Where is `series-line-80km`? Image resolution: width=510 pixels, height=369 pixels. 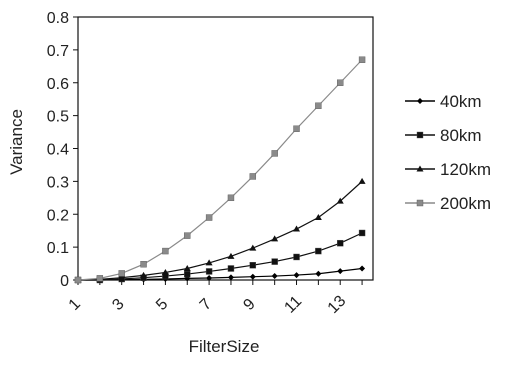 series-line-80km is located at coordinates (220, 256).